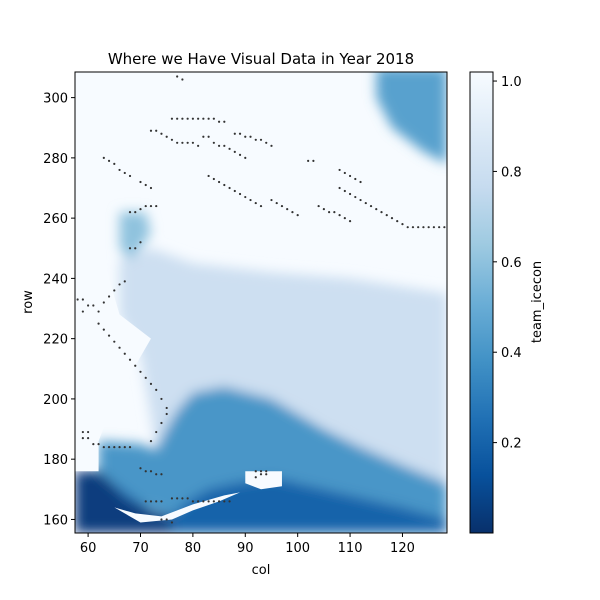  Describe the element at coordinates (537, 302) in the screenshot. I see `colorbar-label: team_icecon` at that location.